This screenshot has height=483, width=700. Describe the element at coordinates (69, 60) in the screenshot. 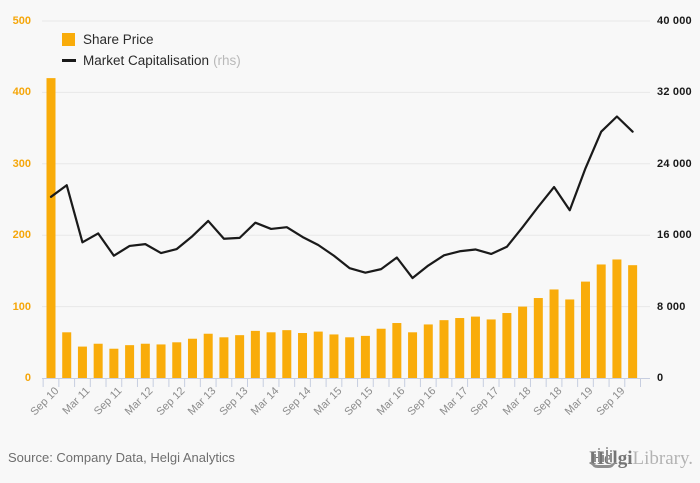

I see `line-swatch-icon` at that location.